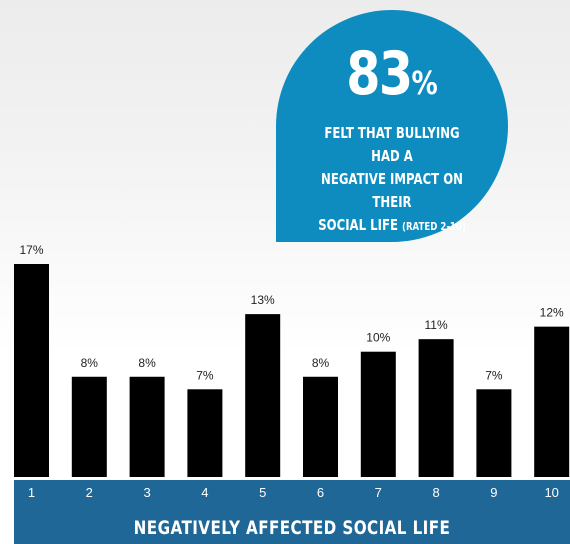 Image resolution: width=570 pixels, height=544 pixels. I want to click on stat-number: 83%, so click(392, 78).